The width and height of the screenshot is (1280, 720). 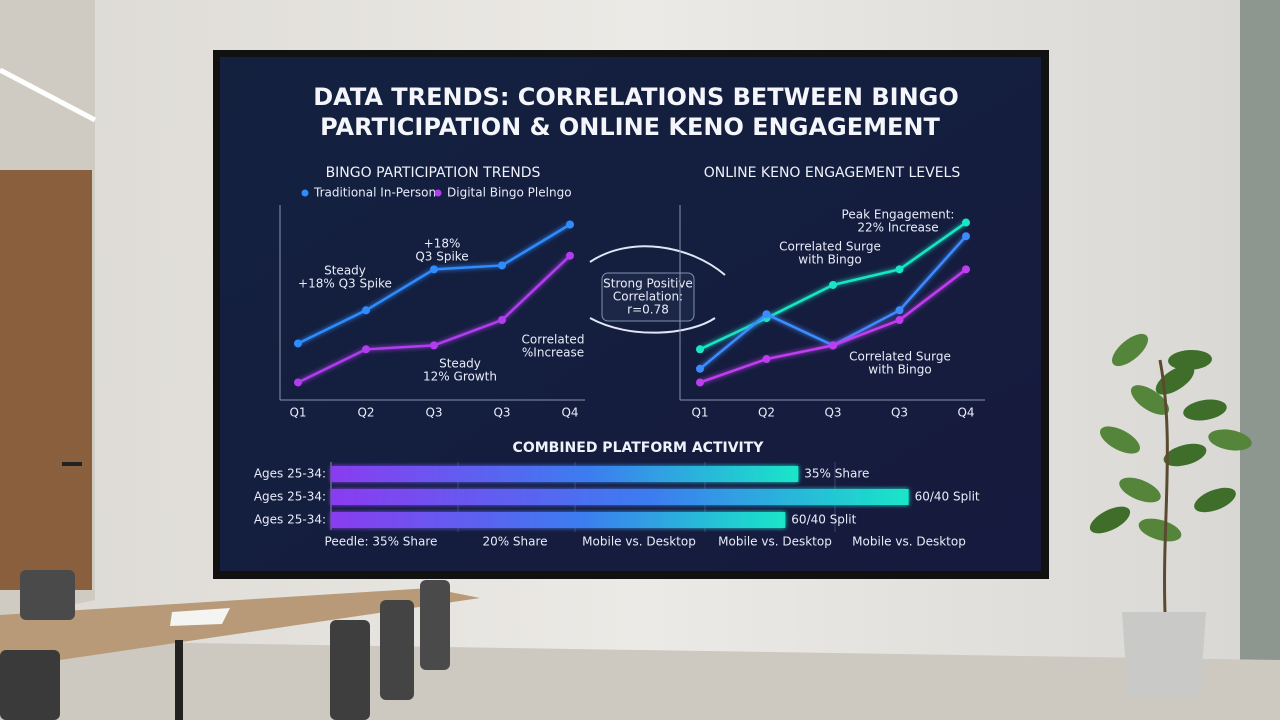 I want to click on annotation: Q3 Spike, so click(x=441, y=257).